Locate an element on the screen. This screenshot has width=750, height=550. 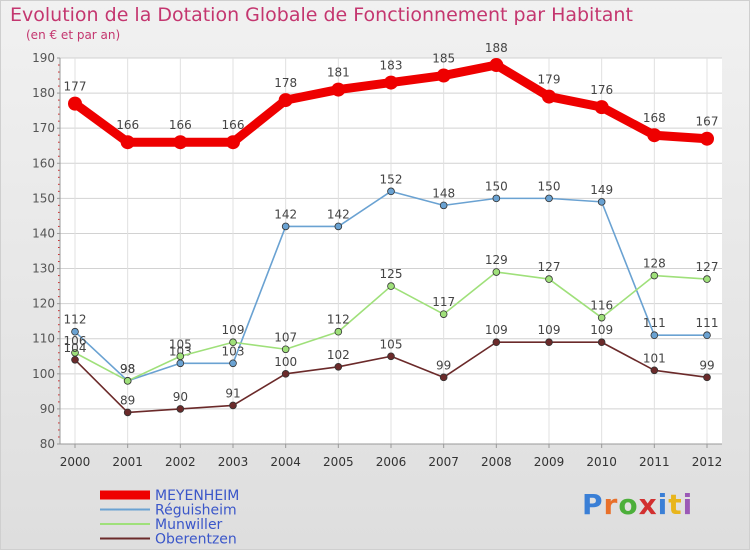
data-label: 102 is located at coordinates (338, 355).